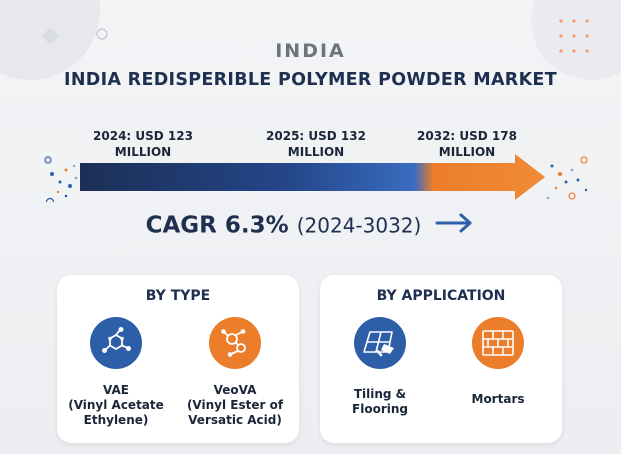  I want to click on decorative-shapes, so click(74, 36).